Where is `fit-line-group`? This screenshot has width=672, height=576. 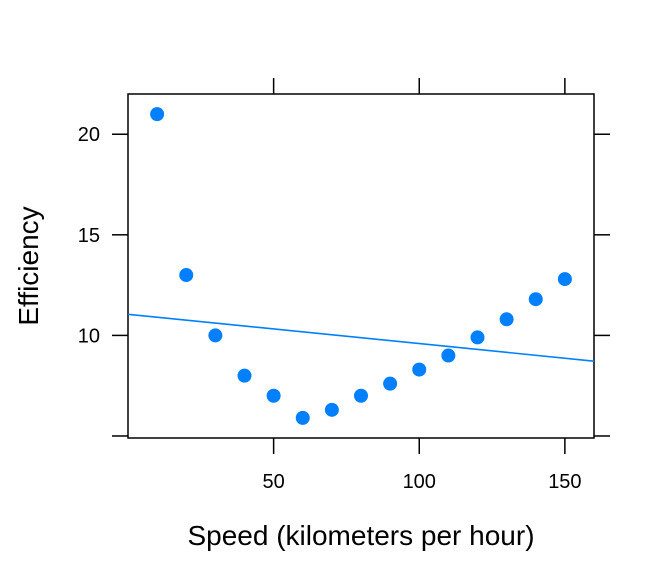
fit-line-group is located at coordinates (361, 337).